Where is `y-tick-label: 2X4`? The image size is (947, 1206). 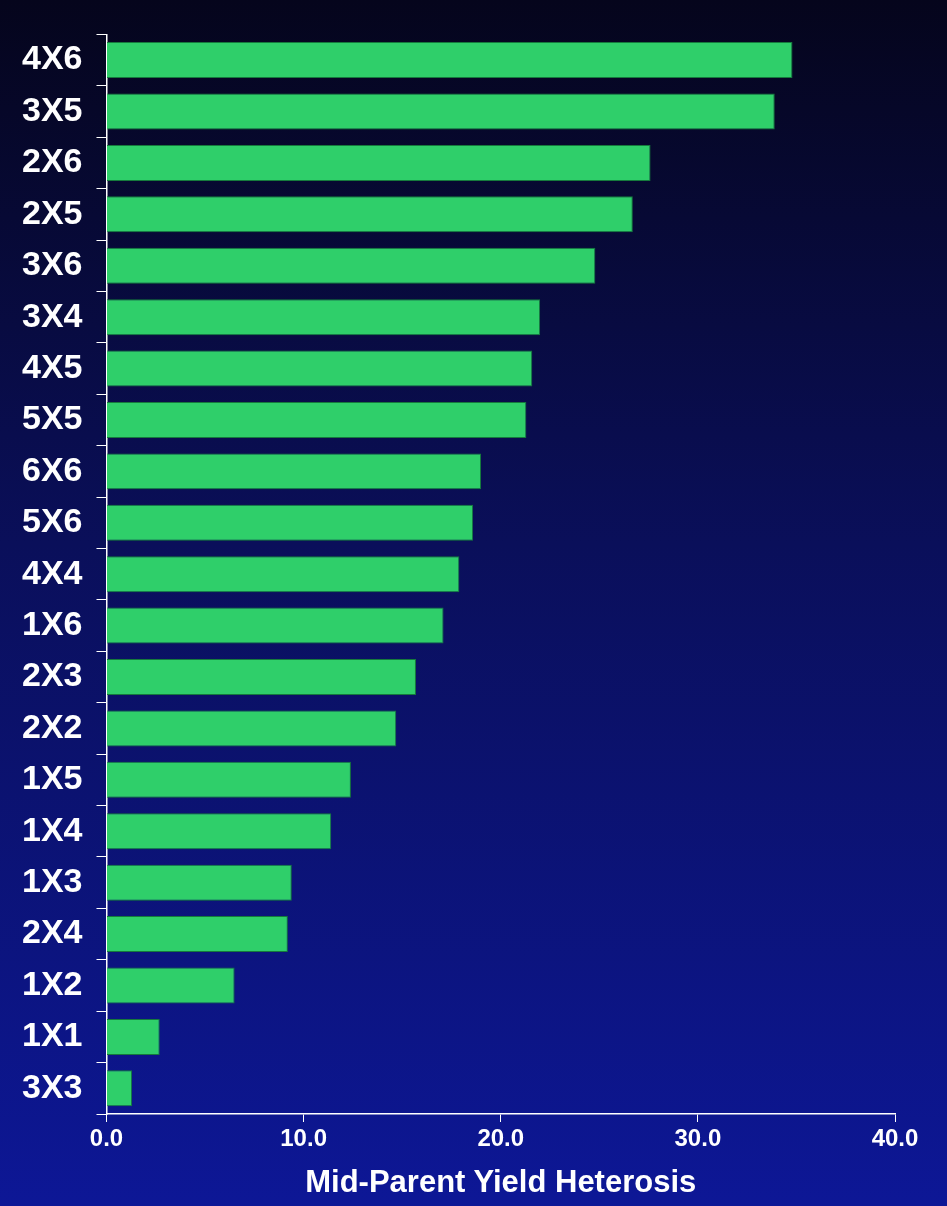
y-tick-label: 2X4 is located at coordinates (52, 931).